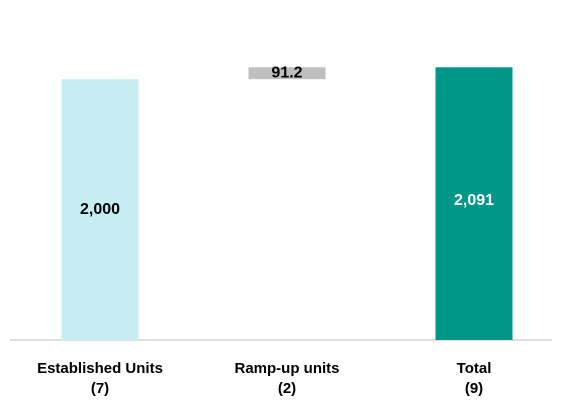  I want to click on data-label: 91.2, so click(286, 72).